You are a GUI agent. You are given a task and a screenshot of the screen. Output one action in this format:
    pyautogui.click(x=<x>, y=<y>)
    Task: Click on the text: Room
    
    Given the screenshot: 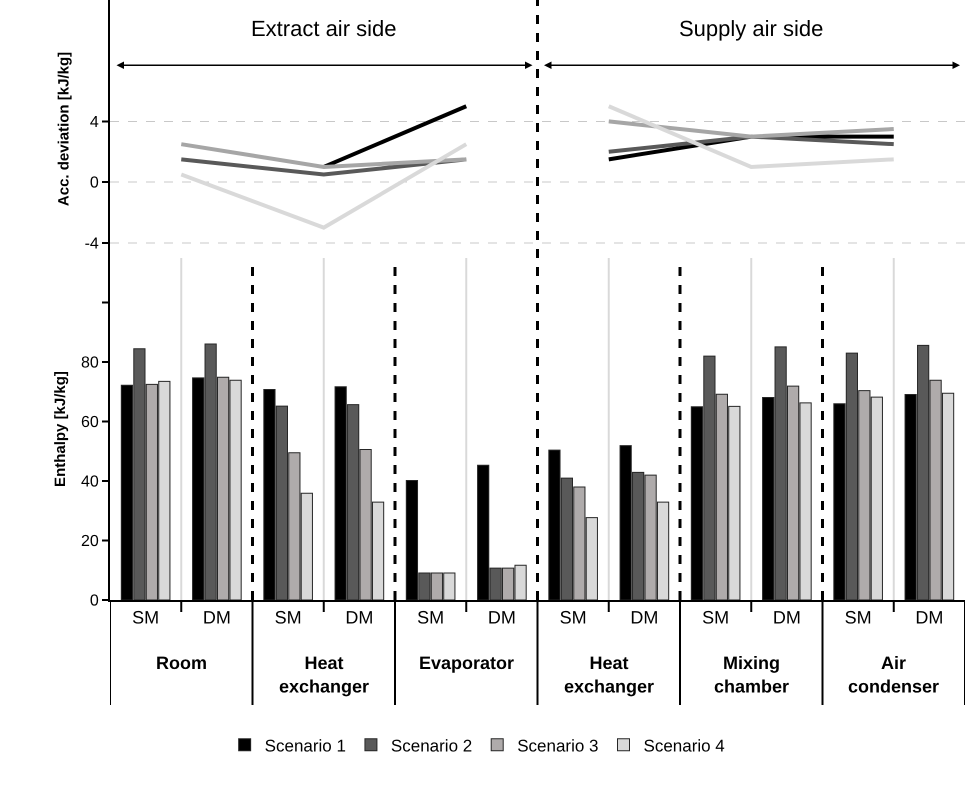 What is the action you would take?
    pyautogui.click(x=181, y=663)
    